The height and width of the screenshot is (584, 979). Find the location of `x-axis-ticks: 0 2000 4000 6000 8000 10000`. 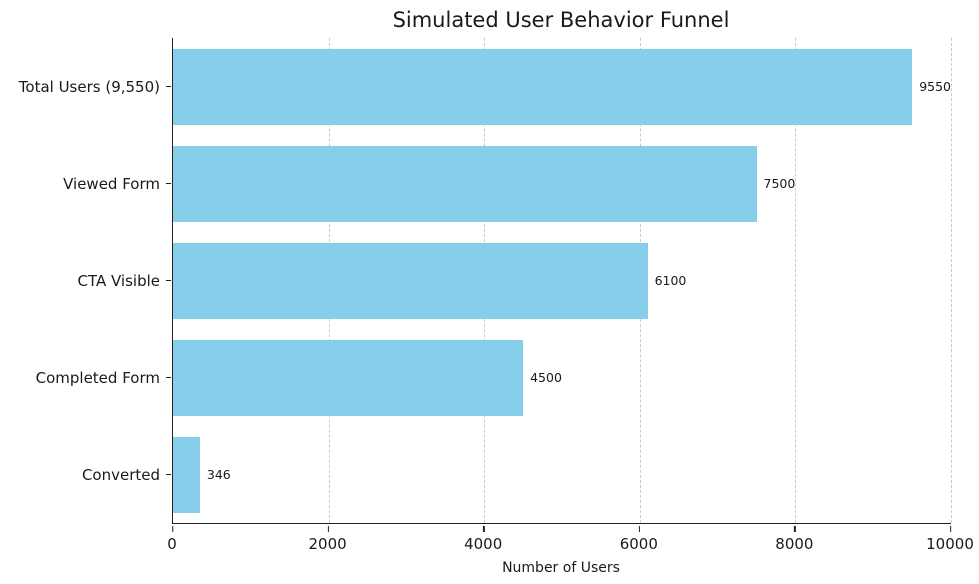

x-axis-ticks: 0 2000 4000 6000 8000 10000 is located at coordinates (570, 541).